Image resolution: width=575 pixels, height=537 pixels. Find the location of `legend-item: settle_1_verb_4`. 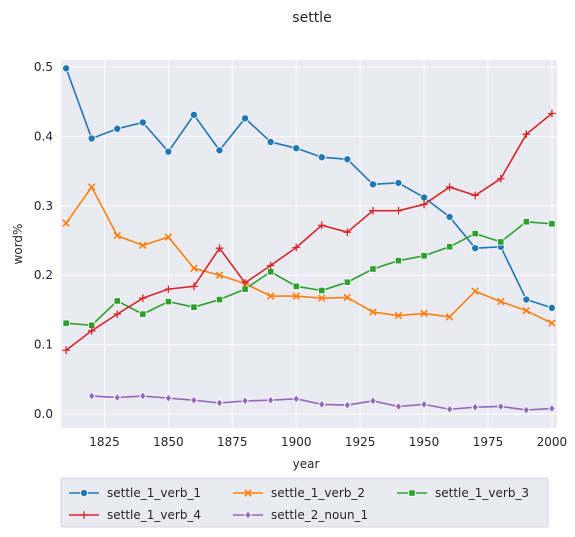

legend-item: settle_1_verb_4 is located at coordinates (135, 515).